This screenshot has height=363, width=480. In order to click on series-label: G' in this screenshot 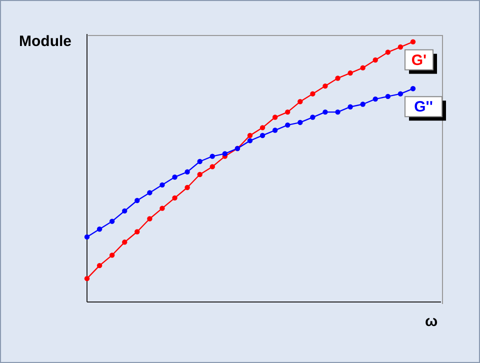, I will do `click(419, 60)`.